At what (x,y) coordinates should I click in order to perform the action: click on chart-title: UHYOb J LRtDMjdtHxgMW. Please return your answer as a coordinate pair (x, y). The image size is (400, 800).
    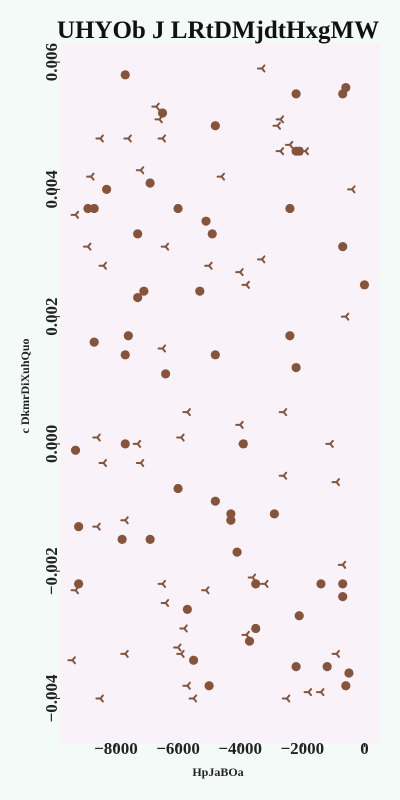
    Looking at the image, I should click on (218, 30).